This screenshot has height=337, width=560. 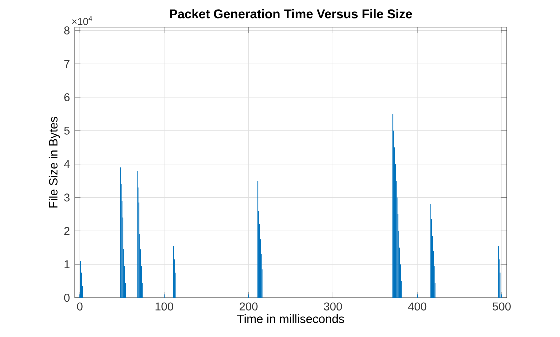 I want to click on x-tick-label: 300, so click(x=333, y=306).